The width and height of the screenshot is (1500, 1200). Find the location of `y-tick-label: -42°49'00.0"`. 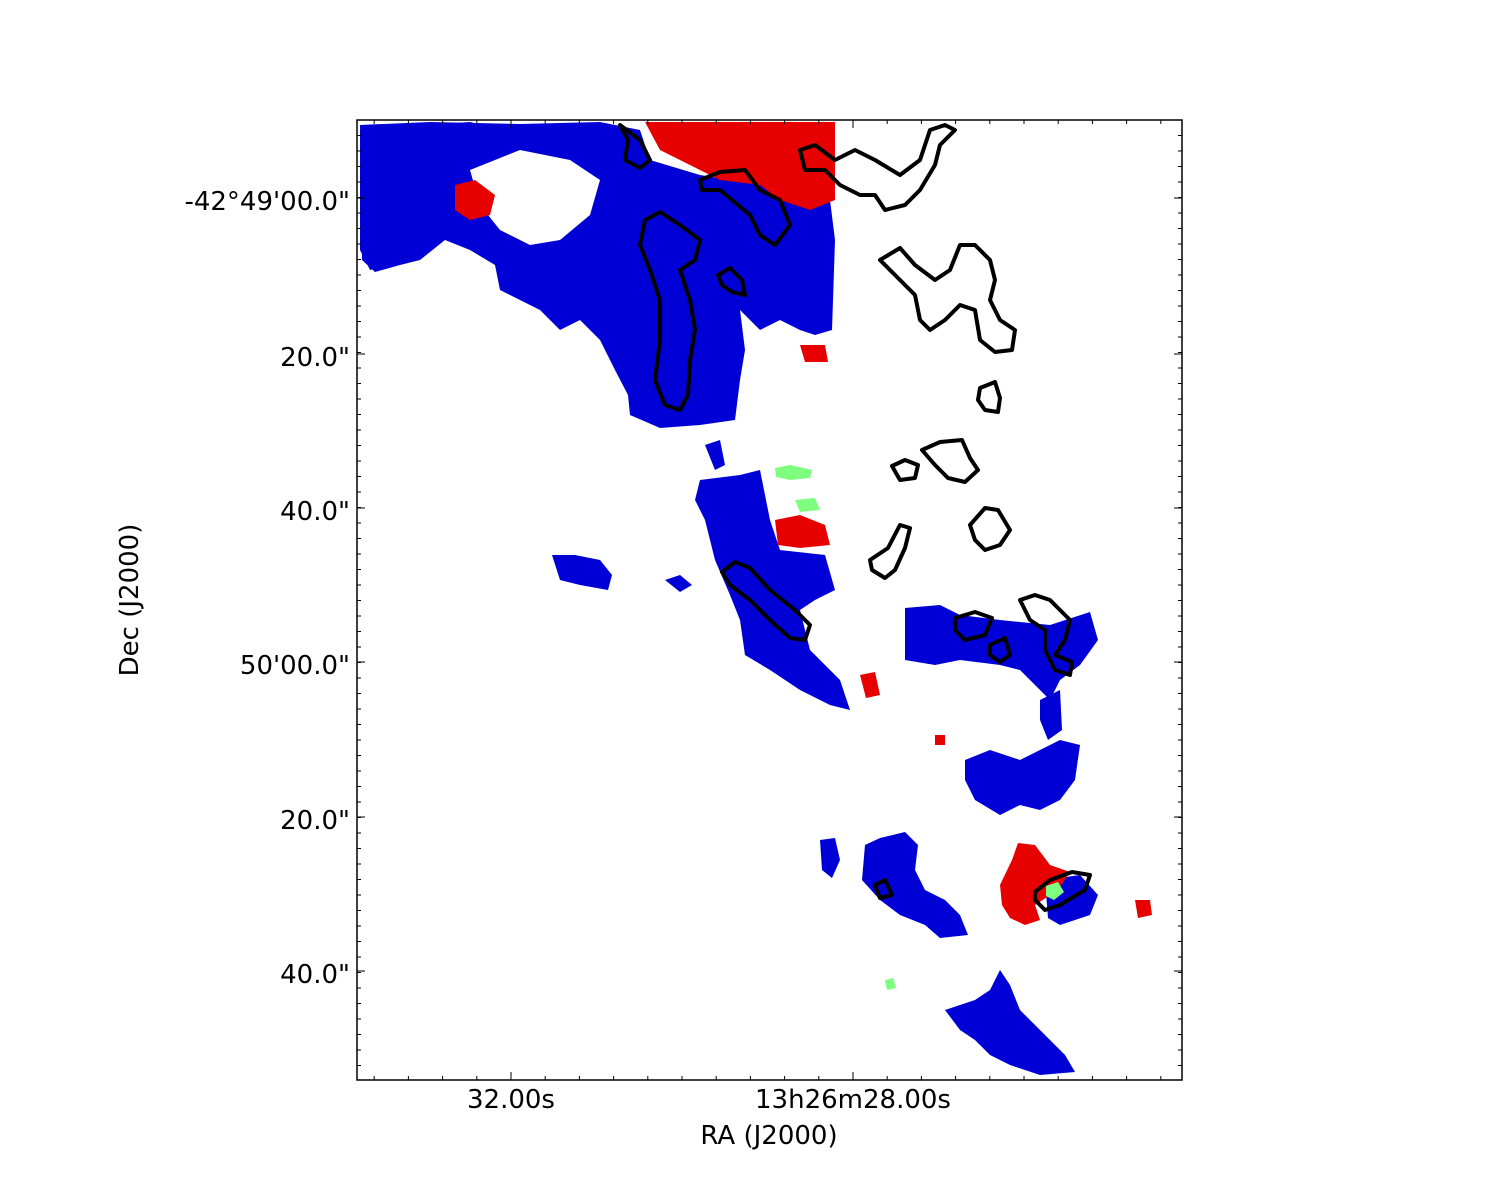

y-tick-label: -42°49'00.0" is located at coordinates (267, 202).